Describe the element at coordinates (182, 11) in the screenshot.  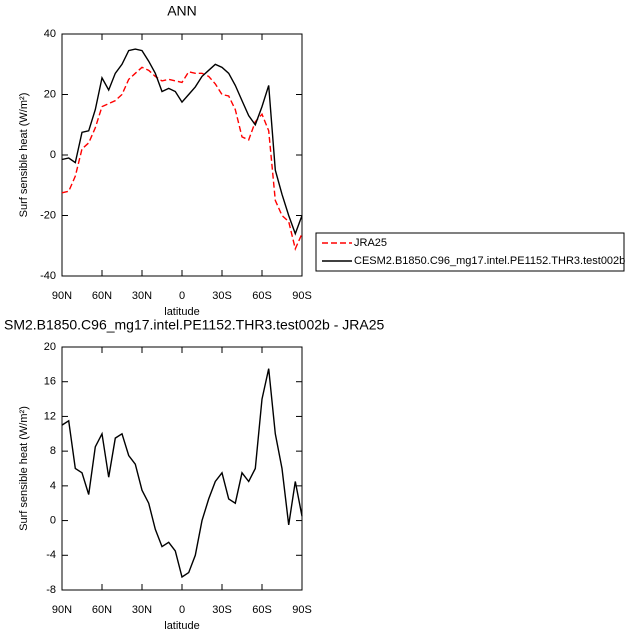
I see `chart-title: ANN` at that location.